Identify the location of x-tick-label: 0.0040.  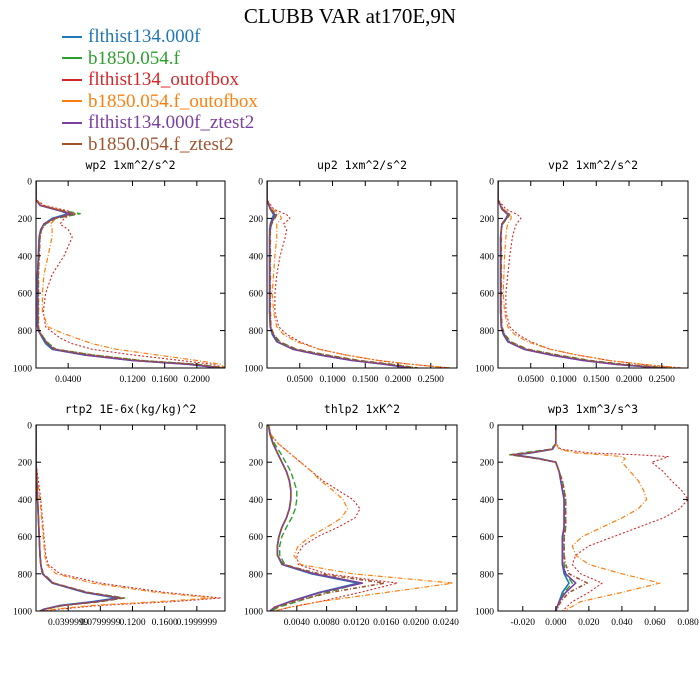
(297, 623).